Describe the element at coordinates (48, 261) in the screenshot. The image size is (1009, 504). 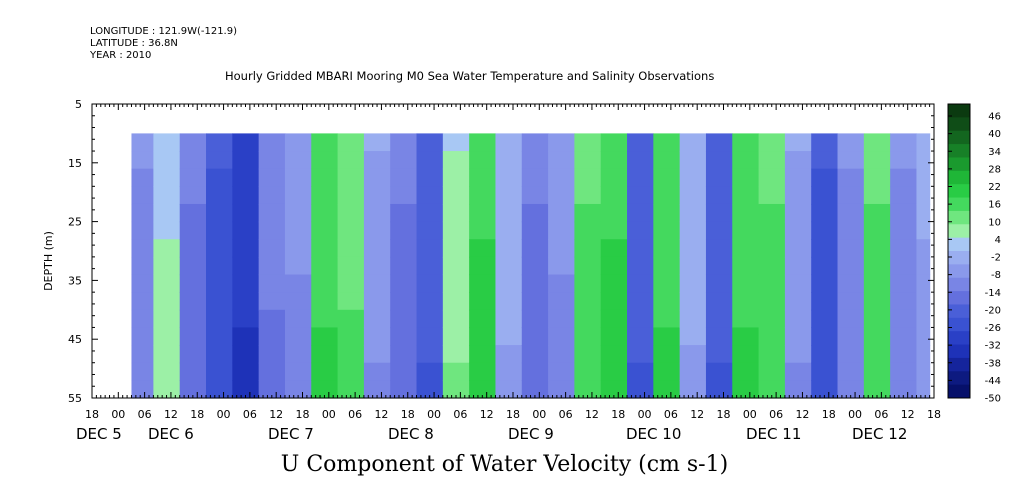
I see `y-axis-label: DEPTH (m)` at that location.